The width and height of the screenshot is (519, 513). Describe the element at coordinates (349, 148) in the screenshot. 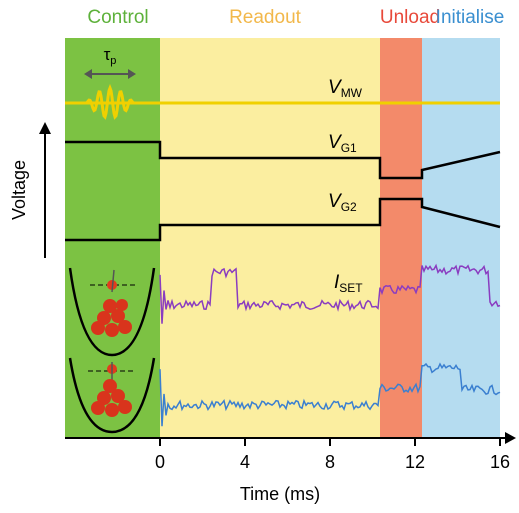

I see `signal-subscript: G1` at that location.